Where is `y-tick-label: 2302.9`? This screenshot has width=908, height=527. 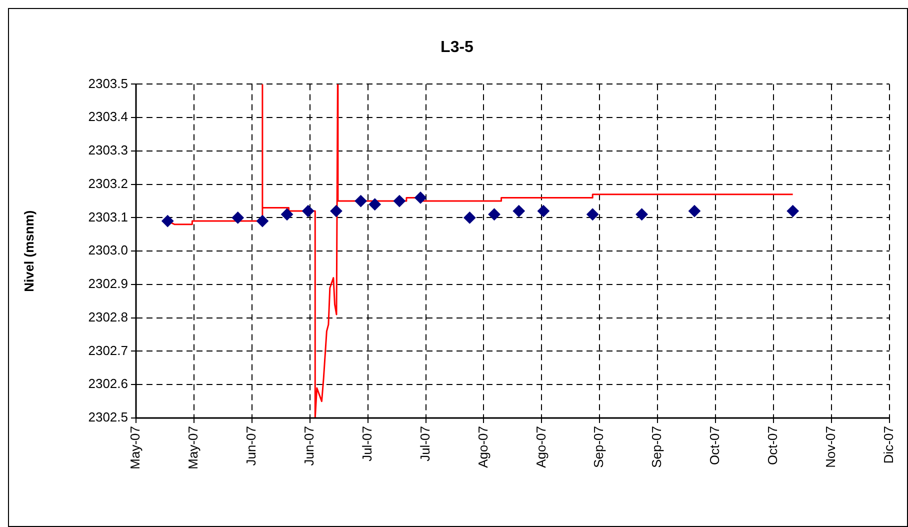 y-tick-label: 2302.9 is located at coordinates (108, 284).